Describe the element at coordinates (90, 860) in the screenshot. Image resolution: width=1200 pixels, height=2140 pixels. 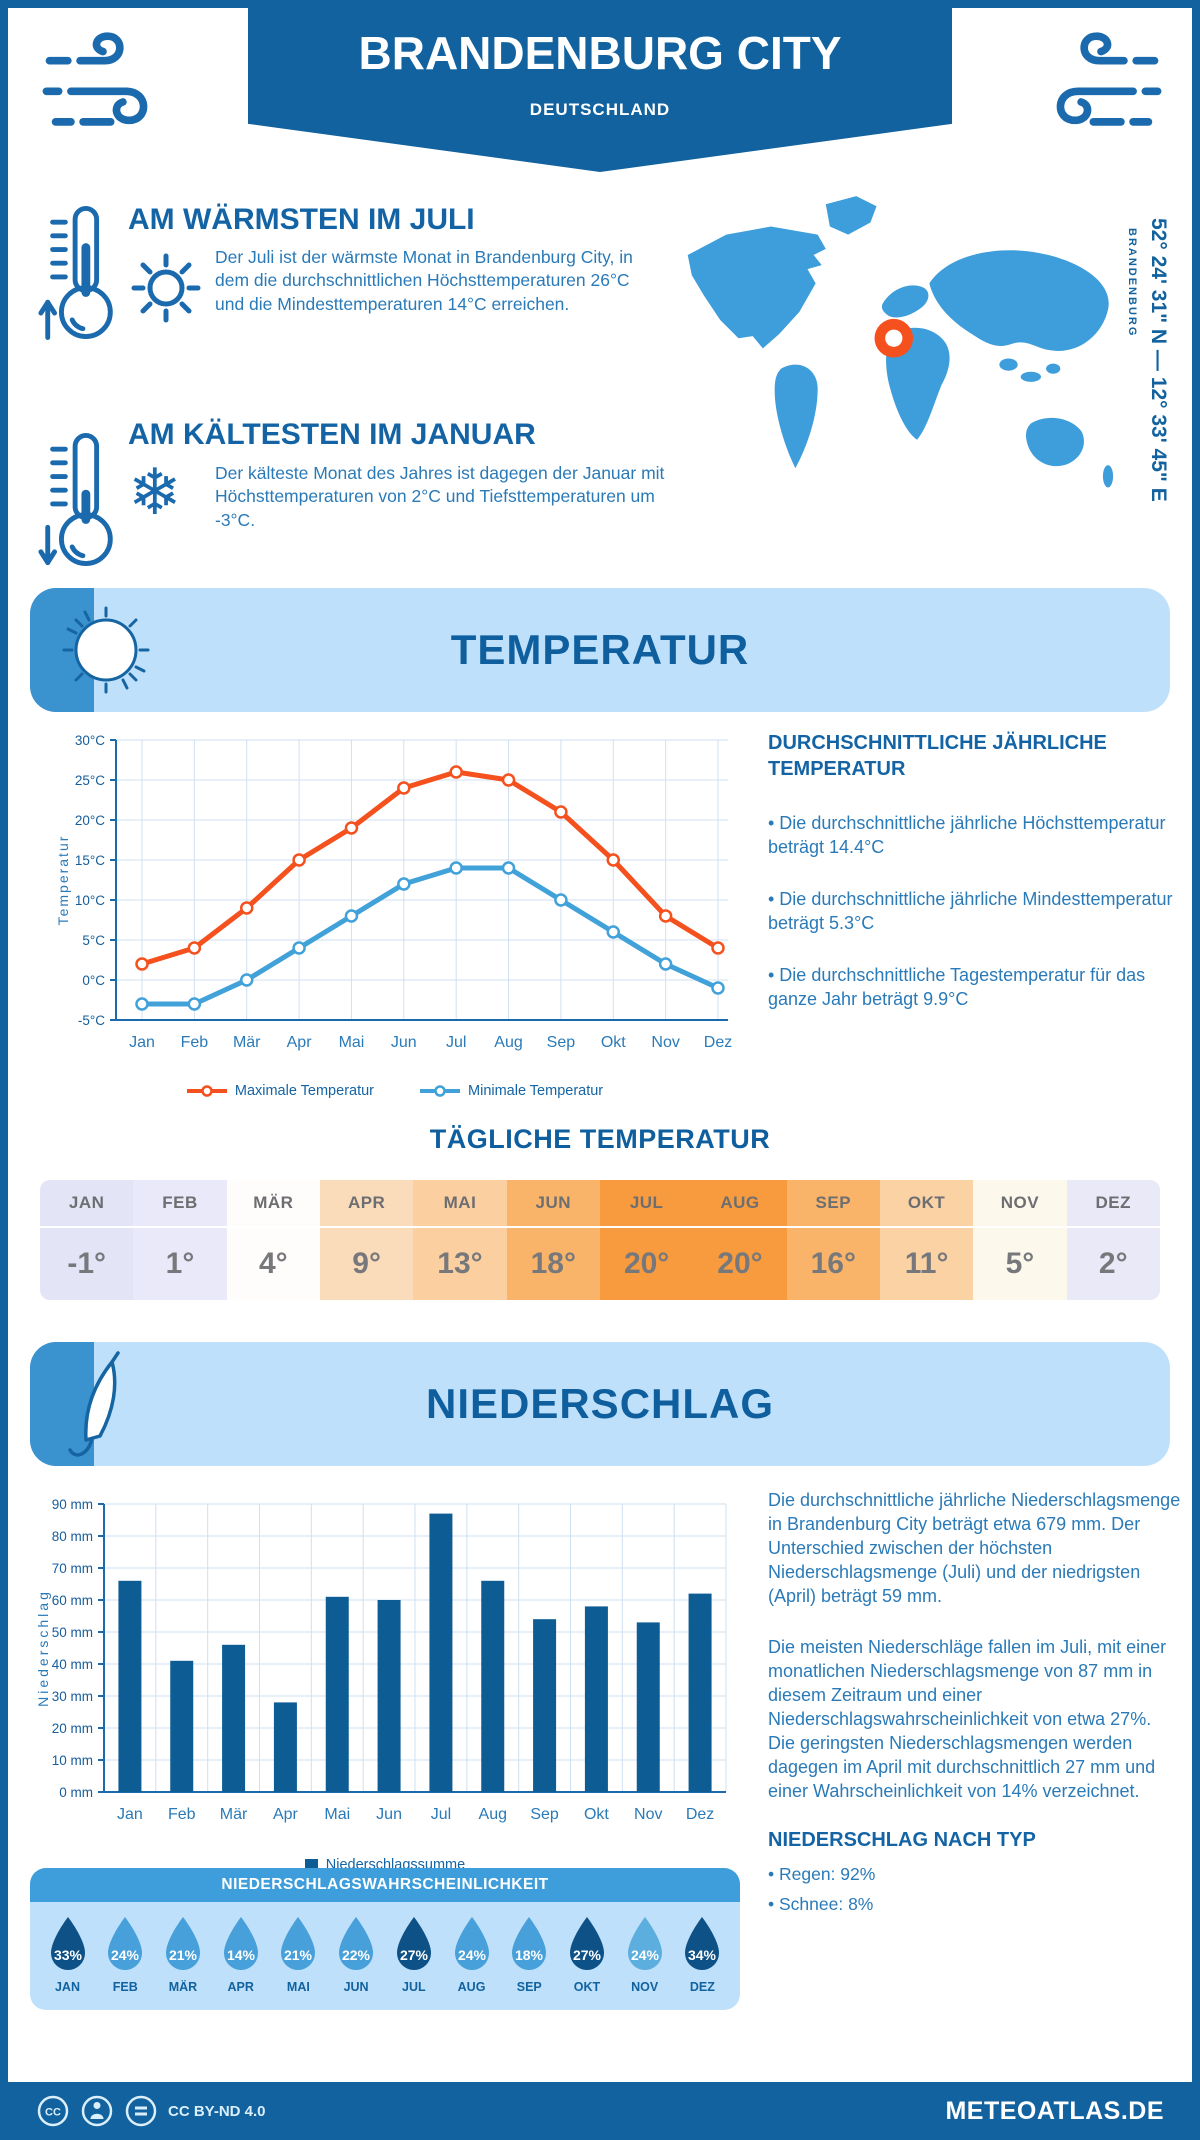
I see `svg-text: 15°C` at that location.